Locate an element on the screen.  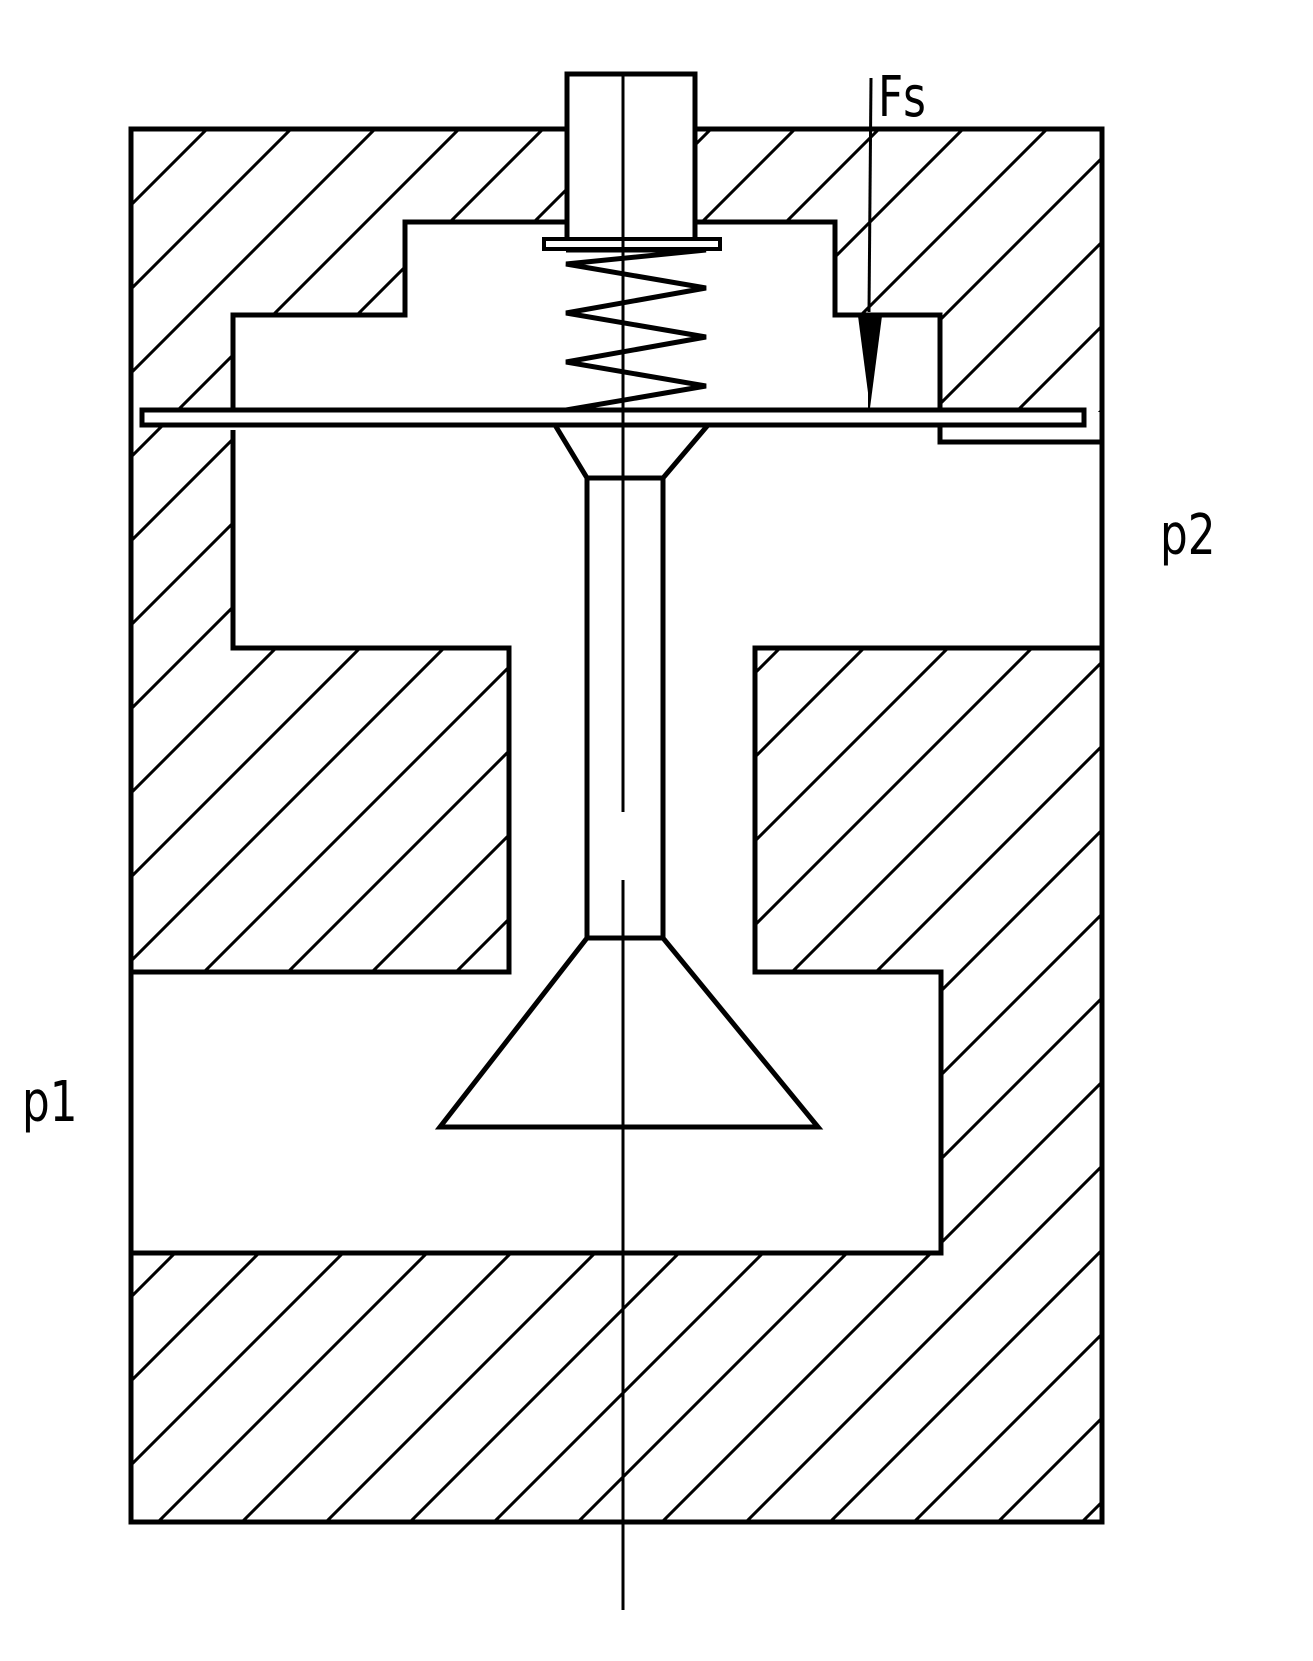
spring-coil is located at coordinates (636, 330).